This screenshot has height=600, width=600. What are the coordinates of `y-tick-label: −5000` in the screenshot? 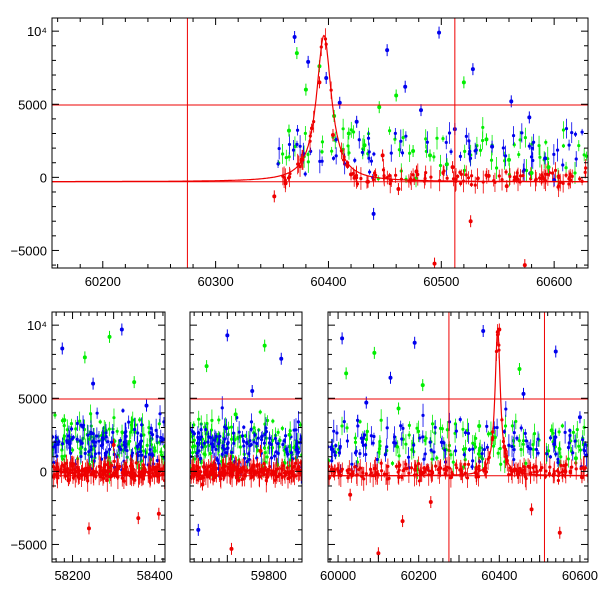 It's located at (28, 250).